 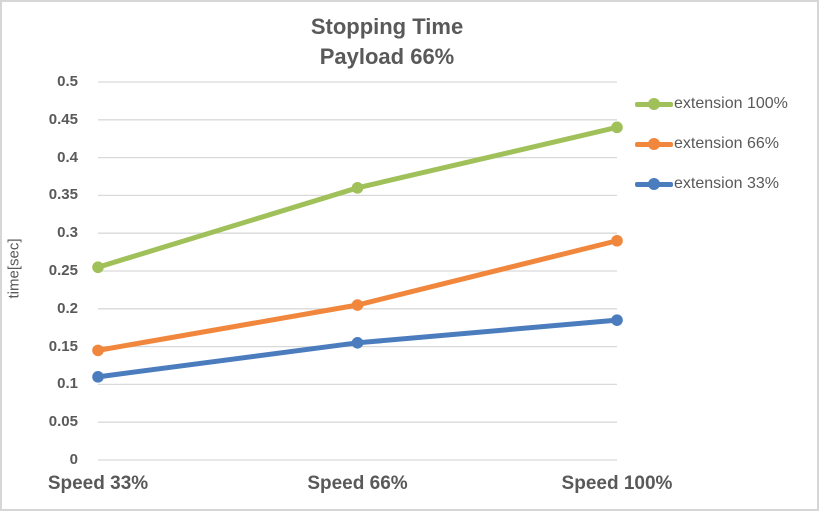 I want to click on legend-item: extension 33%, so click(x=711, y=184).